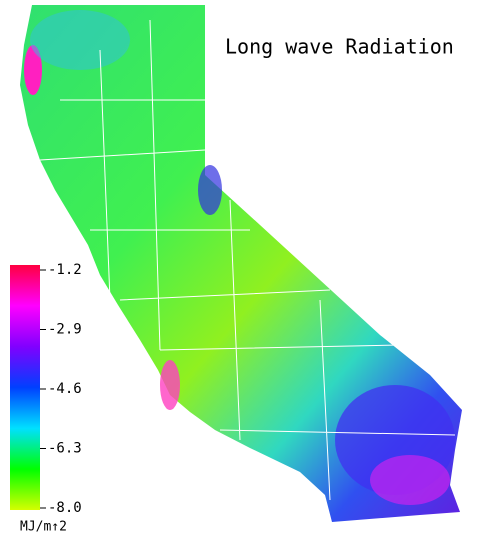 This screenshot has height=550, width=500. Describe the element at coordinates (65, 508) in the screenshot. I see `tick-label: -8.0` at that location.